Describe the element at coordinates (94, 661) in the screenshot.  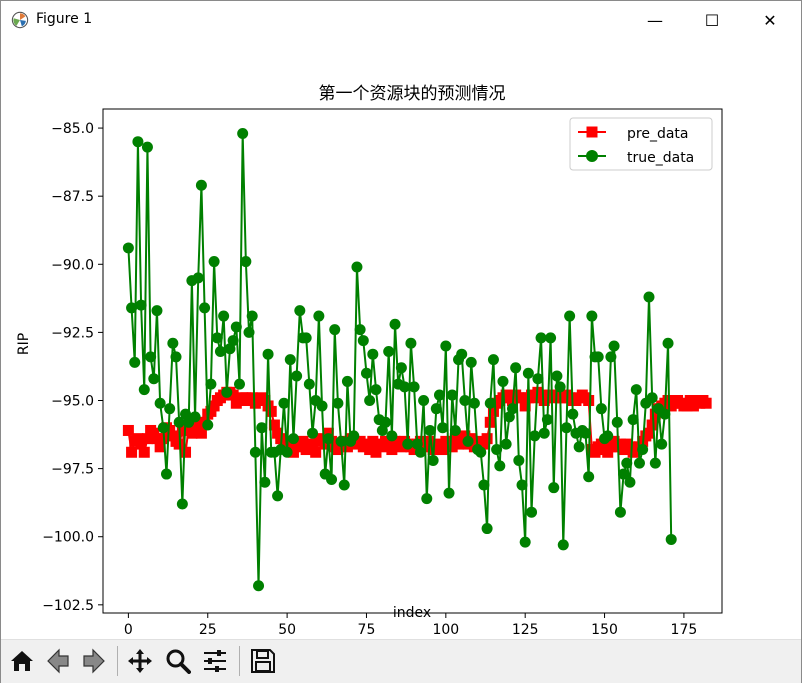
I see `forward-button` at that location.